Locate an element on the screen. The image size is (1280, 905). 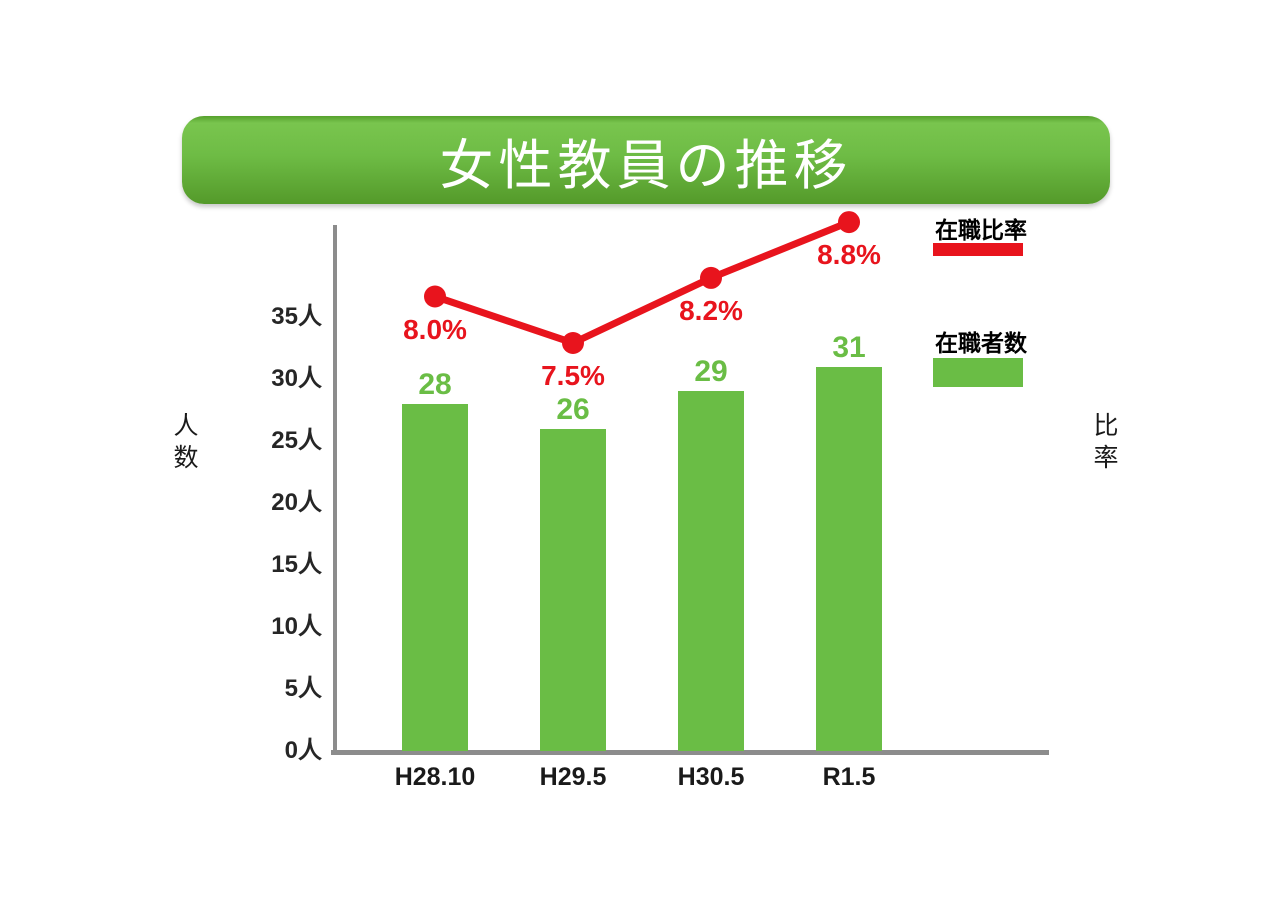
ratio-line is located at coordinates (642, 282).